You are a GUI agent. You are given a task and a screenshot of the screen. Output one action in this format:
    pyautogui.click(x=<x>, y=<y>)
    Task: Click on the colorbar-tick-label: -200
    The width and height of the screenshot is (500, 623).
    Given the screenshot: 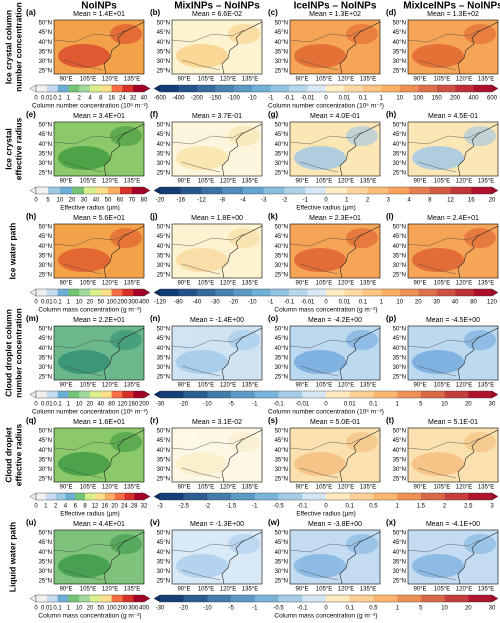 What is the action you would take?
    pyautogui.click(x=197, y=99)
    